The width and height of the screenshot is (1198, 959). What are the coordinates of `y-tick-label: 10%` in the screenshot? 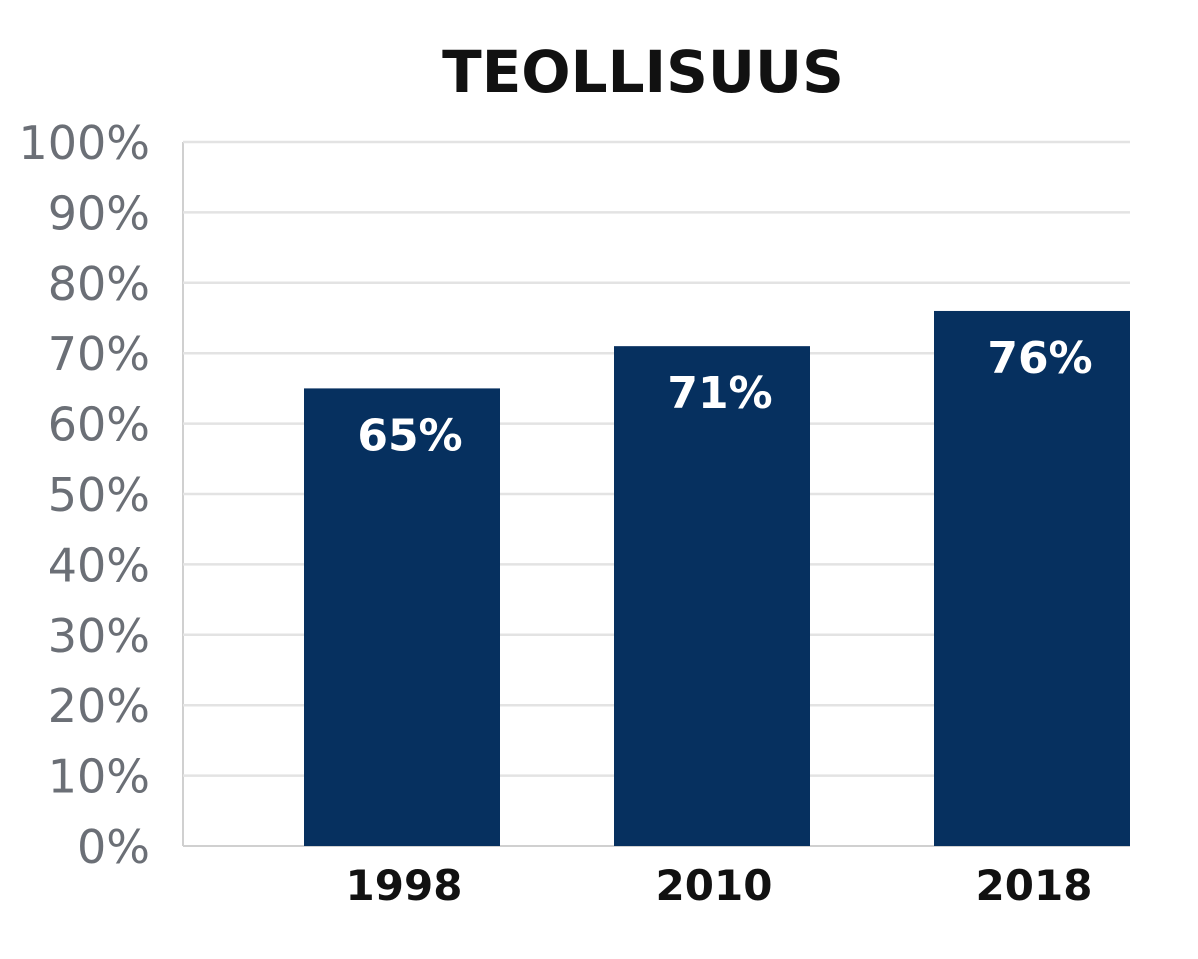 It's located at (99, 777).